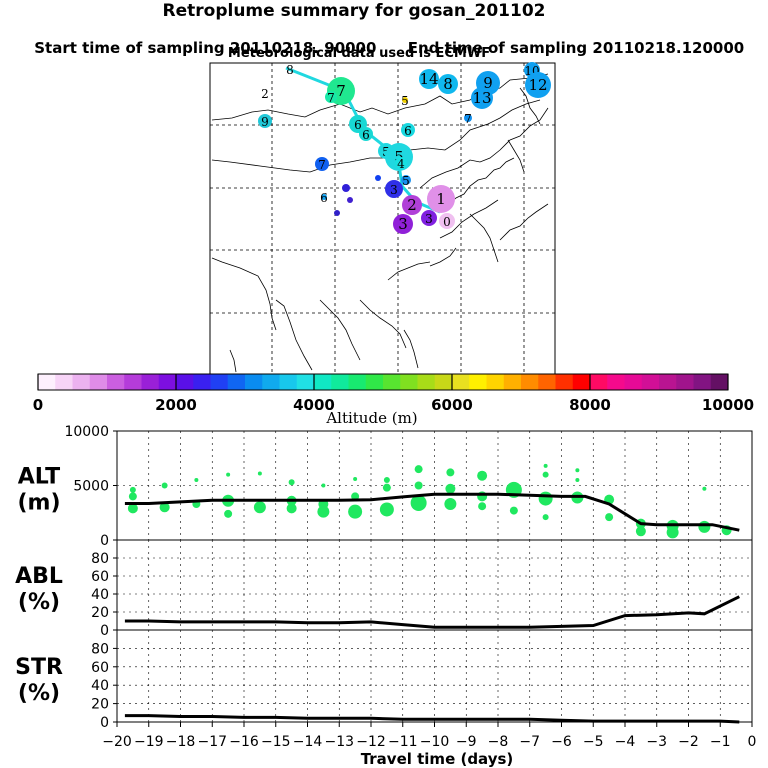  I want to click on series-line-abl, so click(432, 612).